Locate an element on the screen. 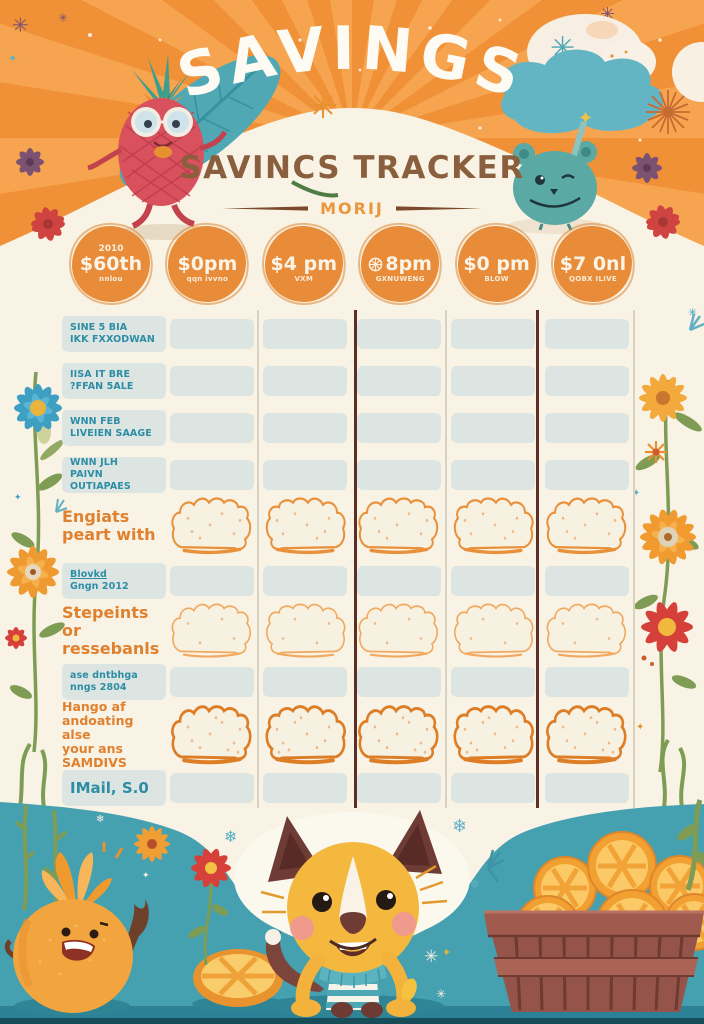  badge-sub-label: GXNUWENG is located at coordinates (400, 279).